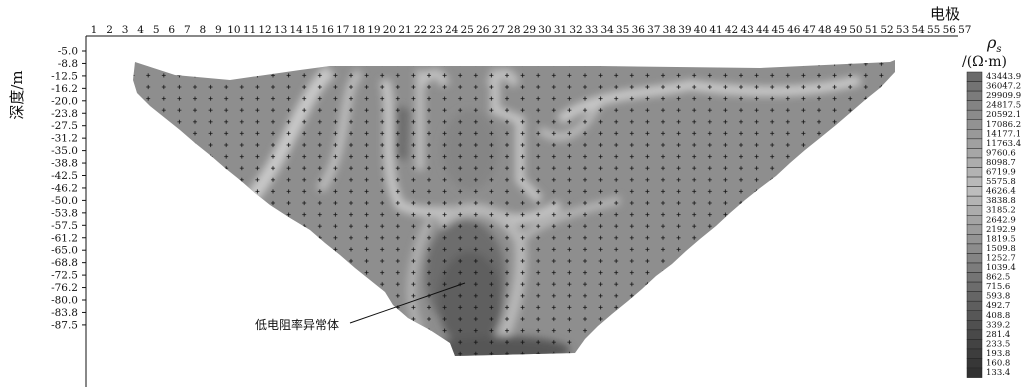 Image resolution: width=1027 pixels, height=387 pixels. Describe the element at coordinates (64, 126) in the screenshot. I see `depth-label: -27.5` at that location.